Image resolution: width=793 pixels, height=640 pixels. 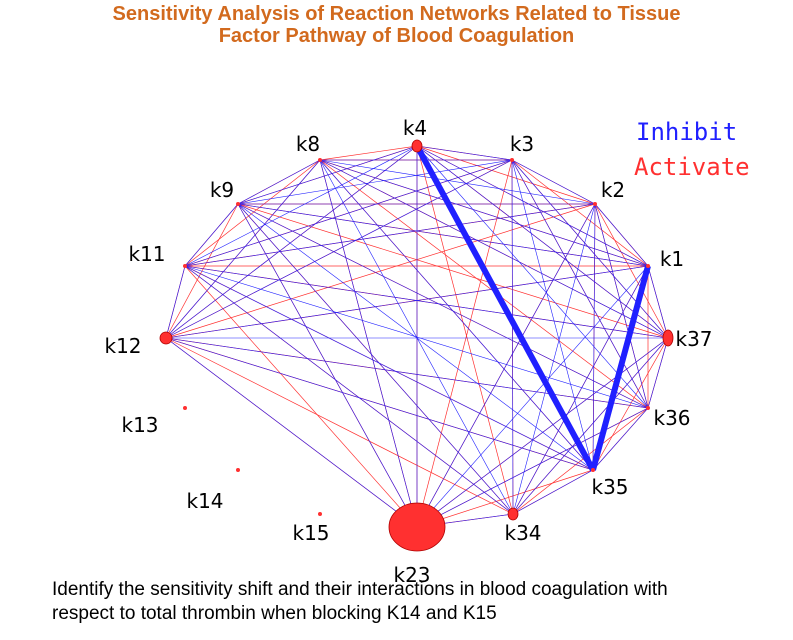 What do you see at coordinates (291, 432) in the screenshot?
I see `inhibit-edge-k23-k12` at bounding box center [291, 432].